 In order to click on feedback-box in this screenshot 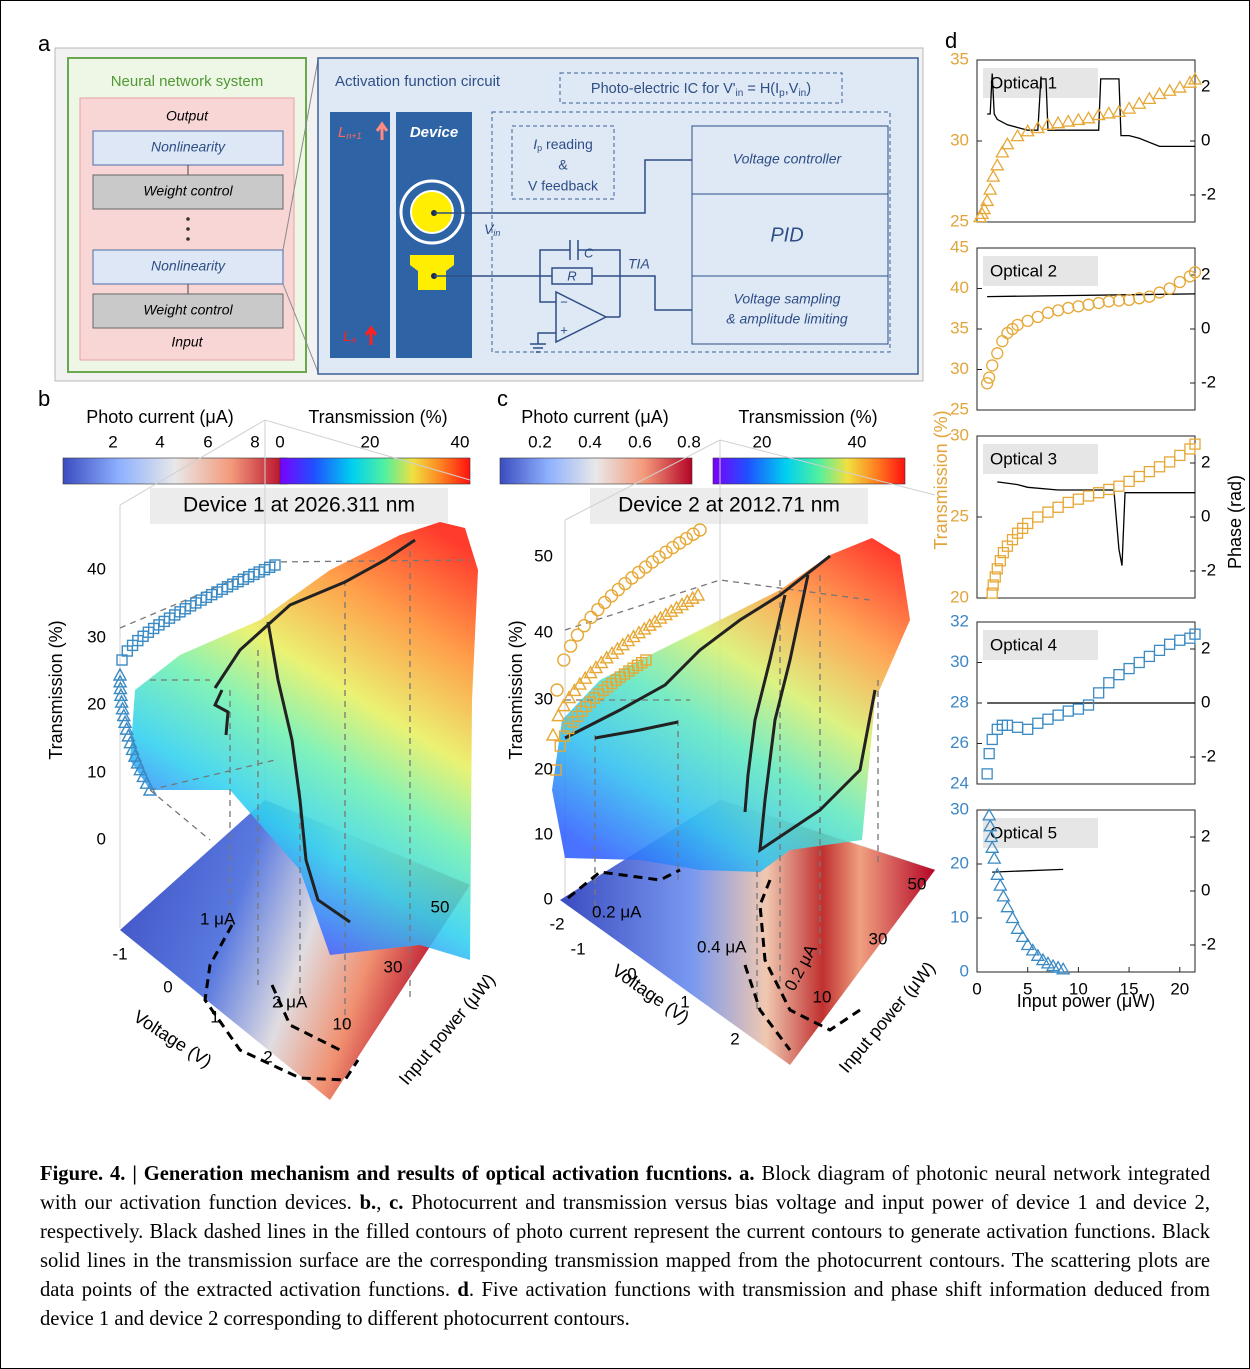, I will do `click(563, 162)`.